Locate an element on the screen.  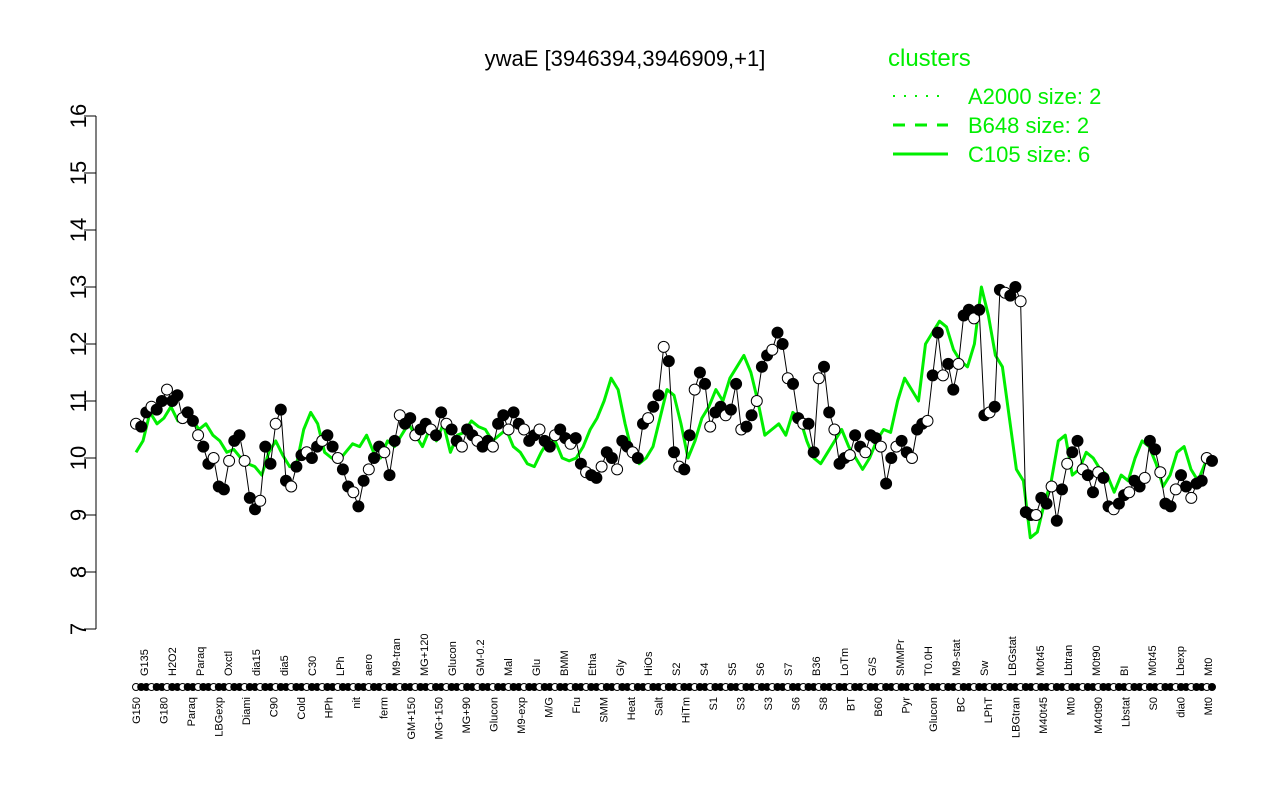
x-tick-label-top: M9-stat is located at coordinates (957, 657).